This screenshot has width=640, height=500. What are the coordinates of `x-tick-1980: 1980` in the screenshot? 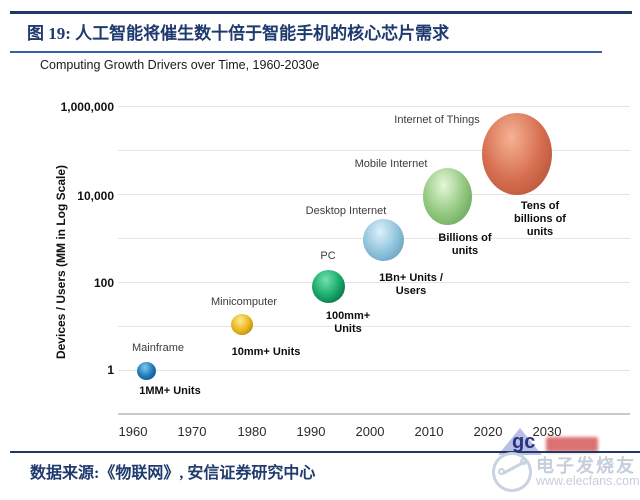 It's located at (252, 431).